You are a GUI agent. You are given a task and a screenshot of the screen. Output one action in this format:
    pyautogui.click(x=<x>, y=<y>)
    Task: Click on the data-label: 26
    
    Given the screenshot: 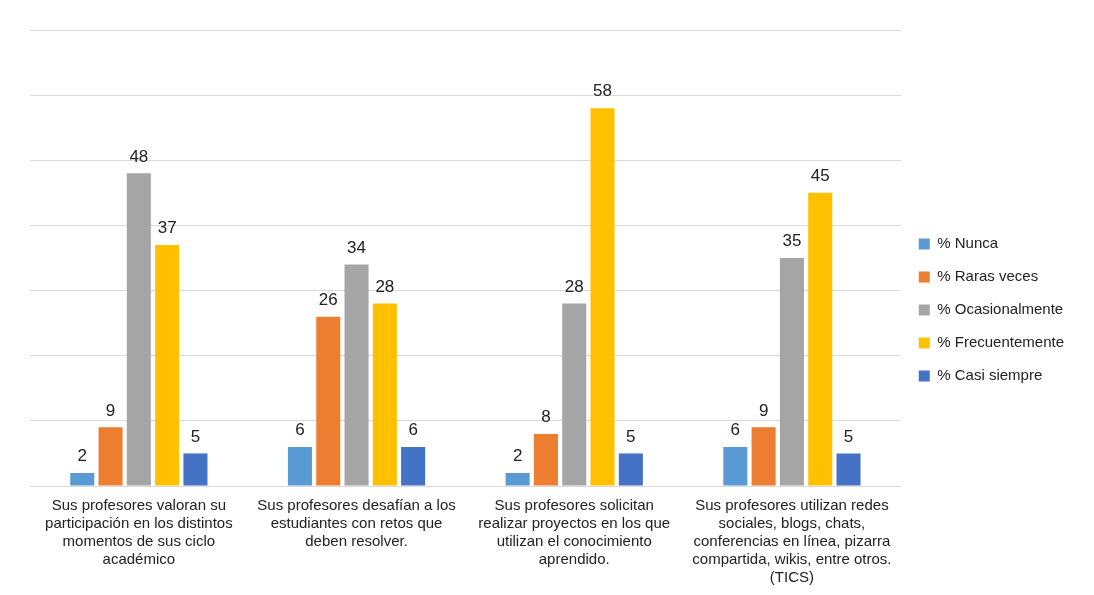 What is the action you would take?
    pyautogui.click(x=328, y=299)
    